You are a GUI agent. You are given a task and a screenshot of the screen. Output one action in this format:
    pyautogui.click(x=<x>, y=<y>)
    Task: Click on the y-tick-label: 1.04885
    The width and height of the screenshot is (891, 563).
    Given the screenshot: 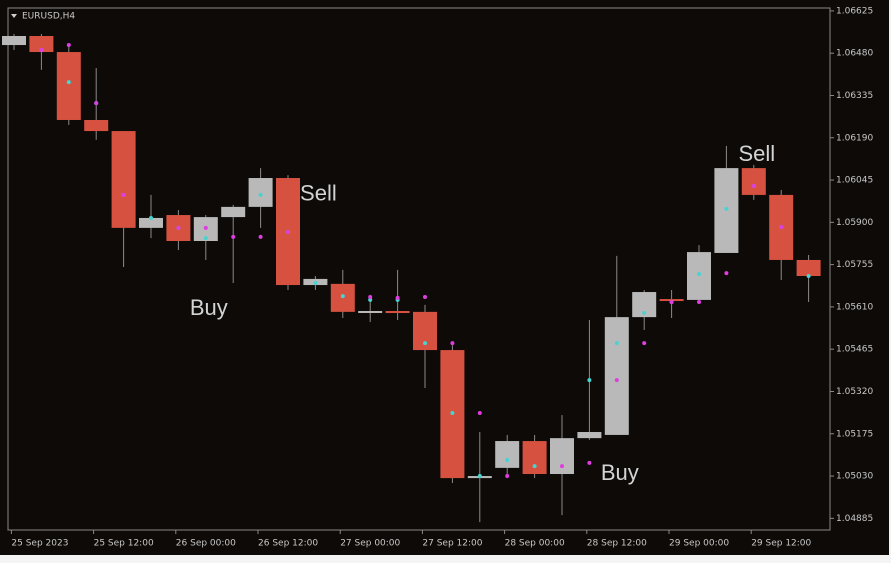 What is the action you would take?
    pyautogui.click(x=854, y=519)
    